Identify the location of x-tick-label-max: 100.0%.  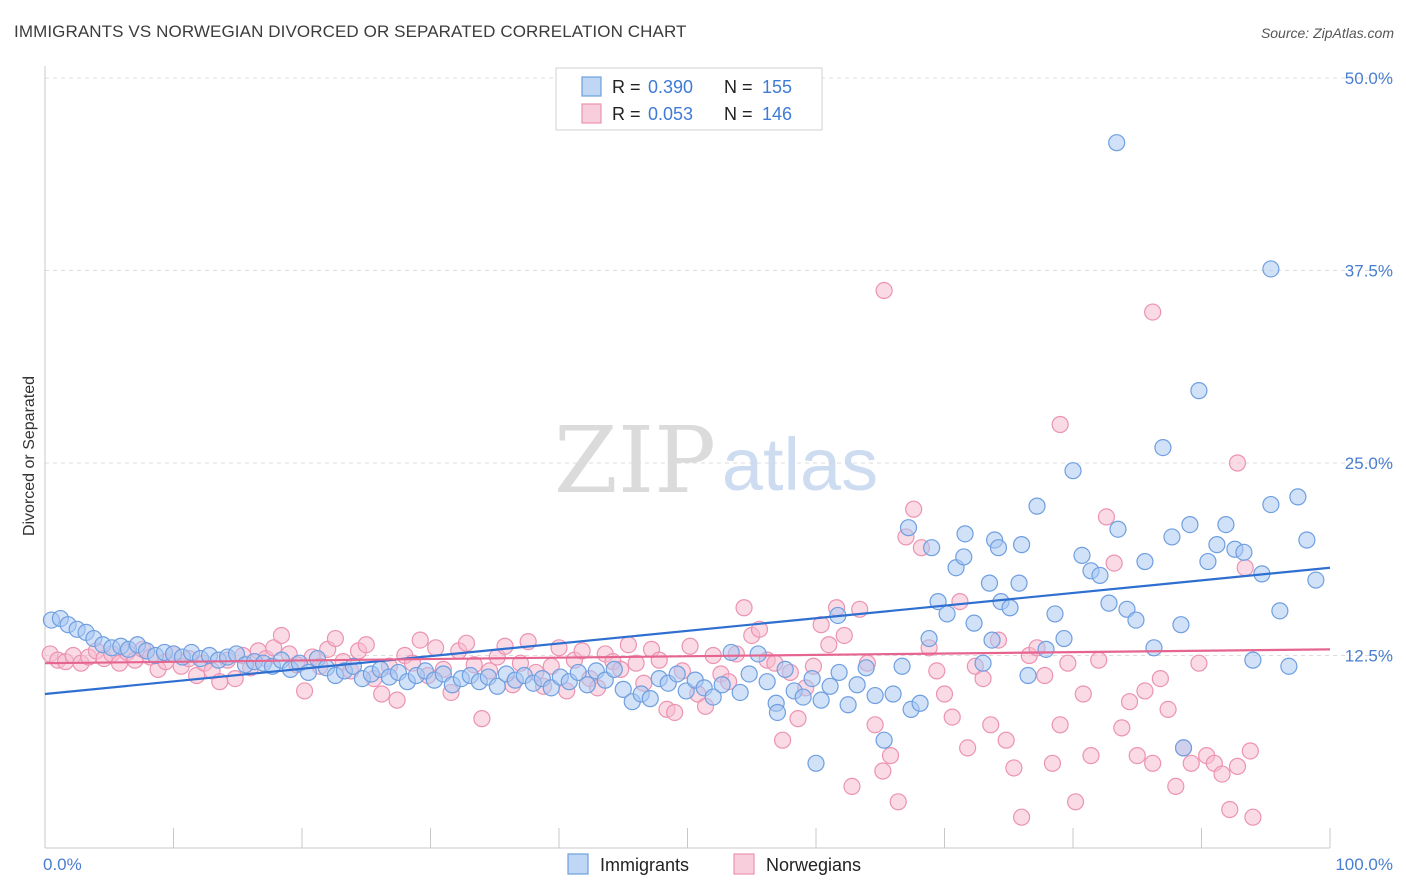
(1364, 864).